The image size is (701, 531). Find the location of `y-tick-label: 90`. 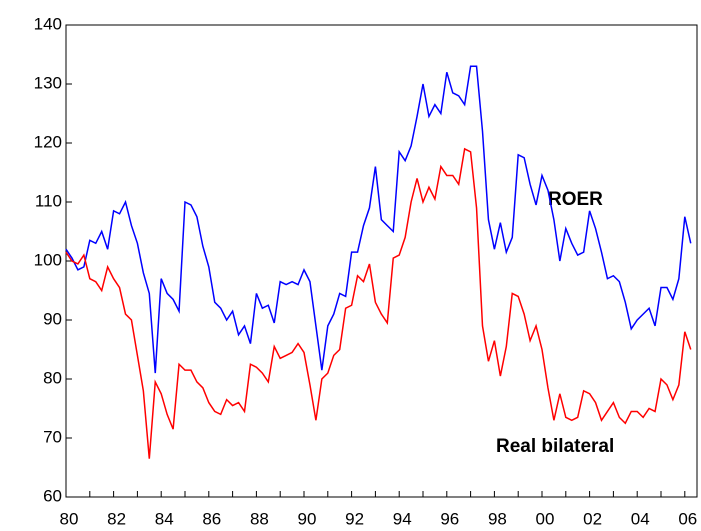

y-tick-label: 90 is located at coordinates (52, 318).